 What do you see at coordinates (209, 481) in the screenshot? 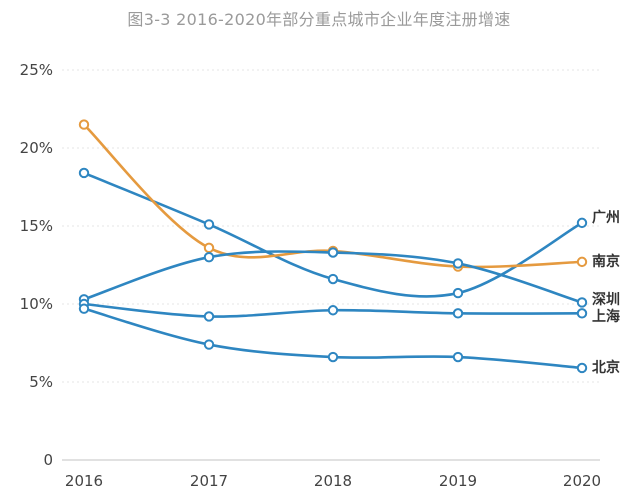
I see `x-tick-label: 2017` at bounding box center [209, 481].